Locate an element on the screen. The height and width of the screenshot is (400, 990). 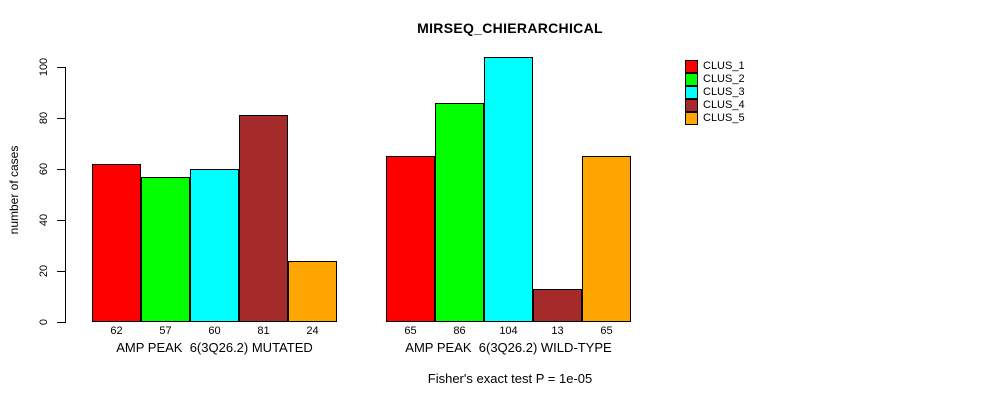
y-axis-line is located at coordinates (65, 195).